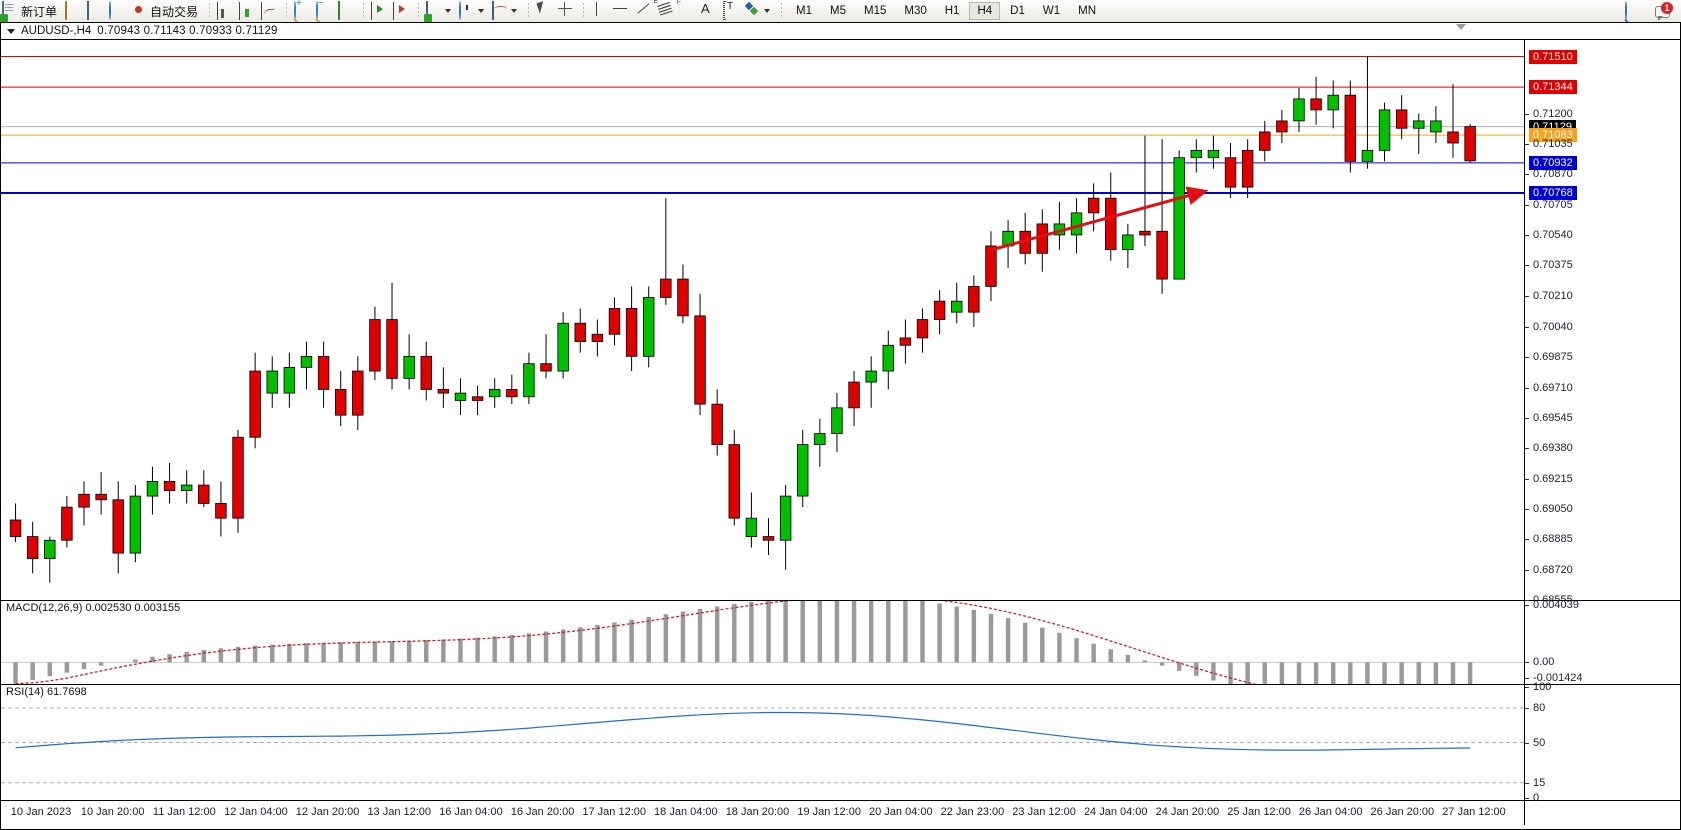  Describe the element at coordinates (600, 11) in the screenshot. I see `vertical-line-button` at that location.